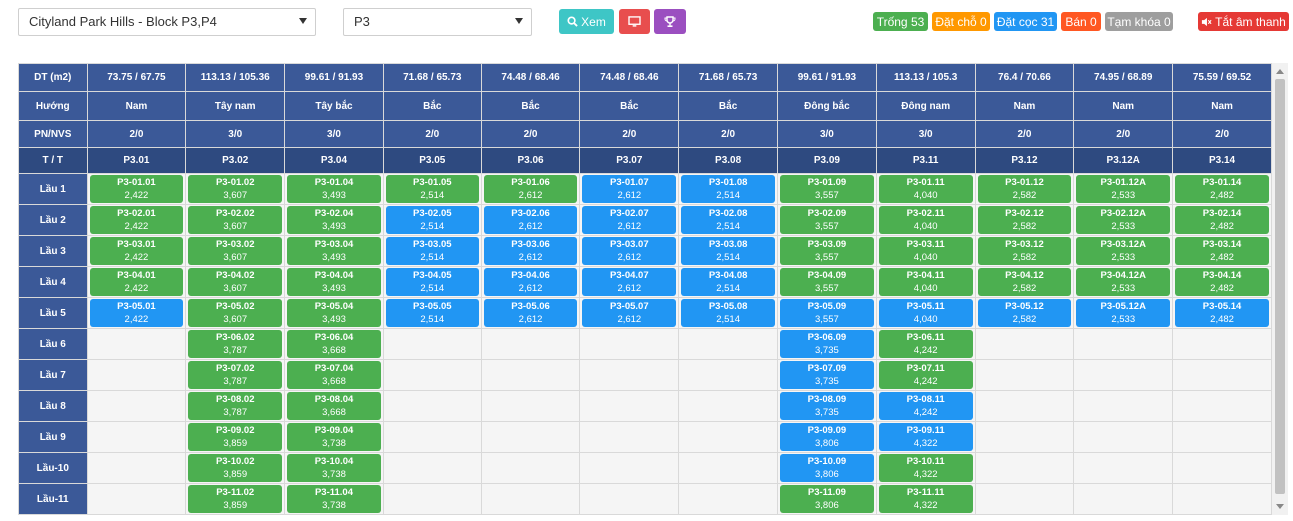 This screenshot has width=1293, height=521. What do you see at coordinates (634, 21) in the screenshot?
I see `screen-button` at bounding box center [634, 21].